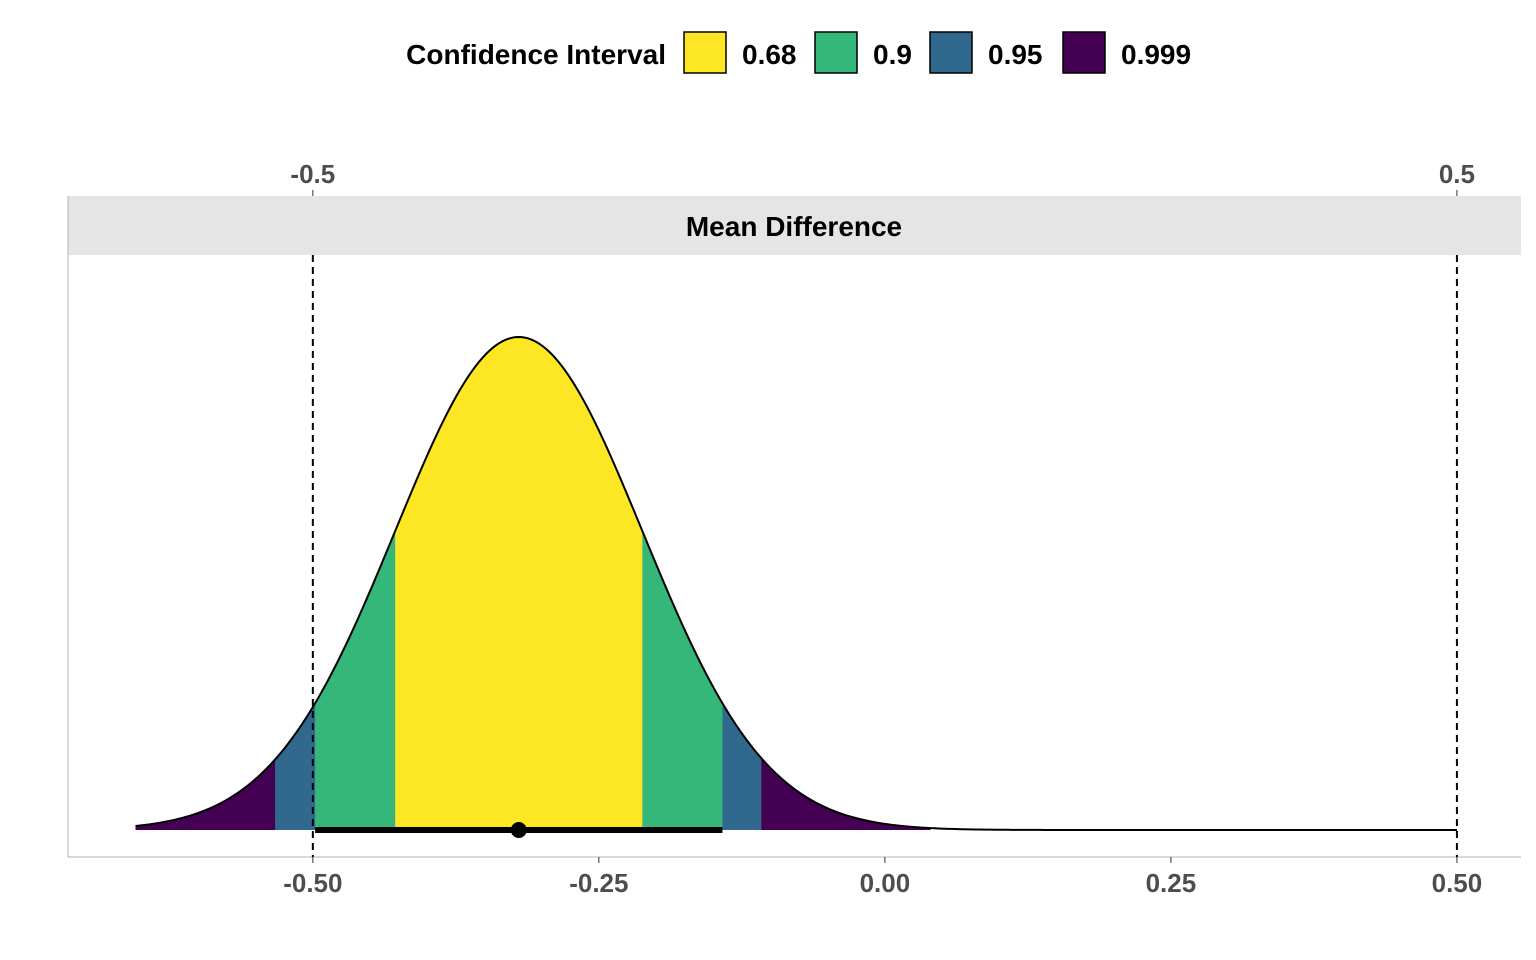 The width and height of the screenshot is (1536, 960). What do you see at coordinates (951, 52) in the screenshot?
I see `legend-key-0.95` at bounding box center [951, 52].